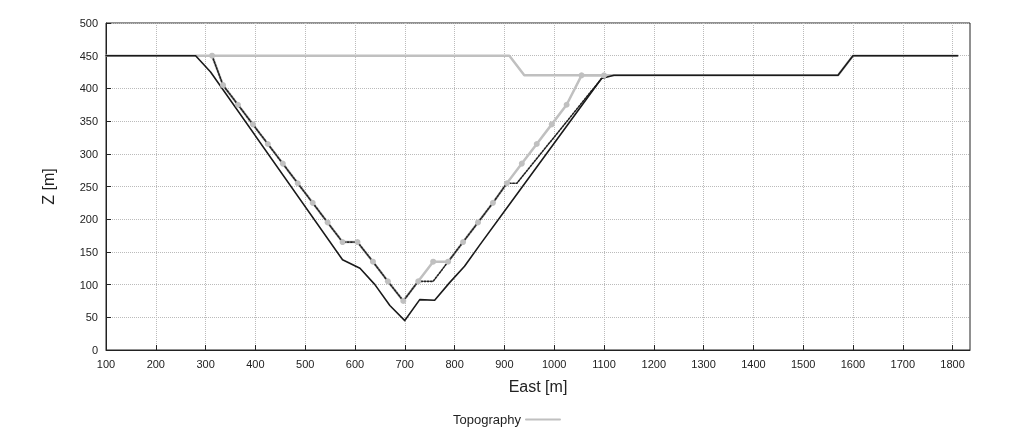 The height and width of the screenshot is (435, 1014). What do you see at coordinates (952, 363) in the screenshot?
I see `x-tick-label: 1800` at bounding box center [952, 363].